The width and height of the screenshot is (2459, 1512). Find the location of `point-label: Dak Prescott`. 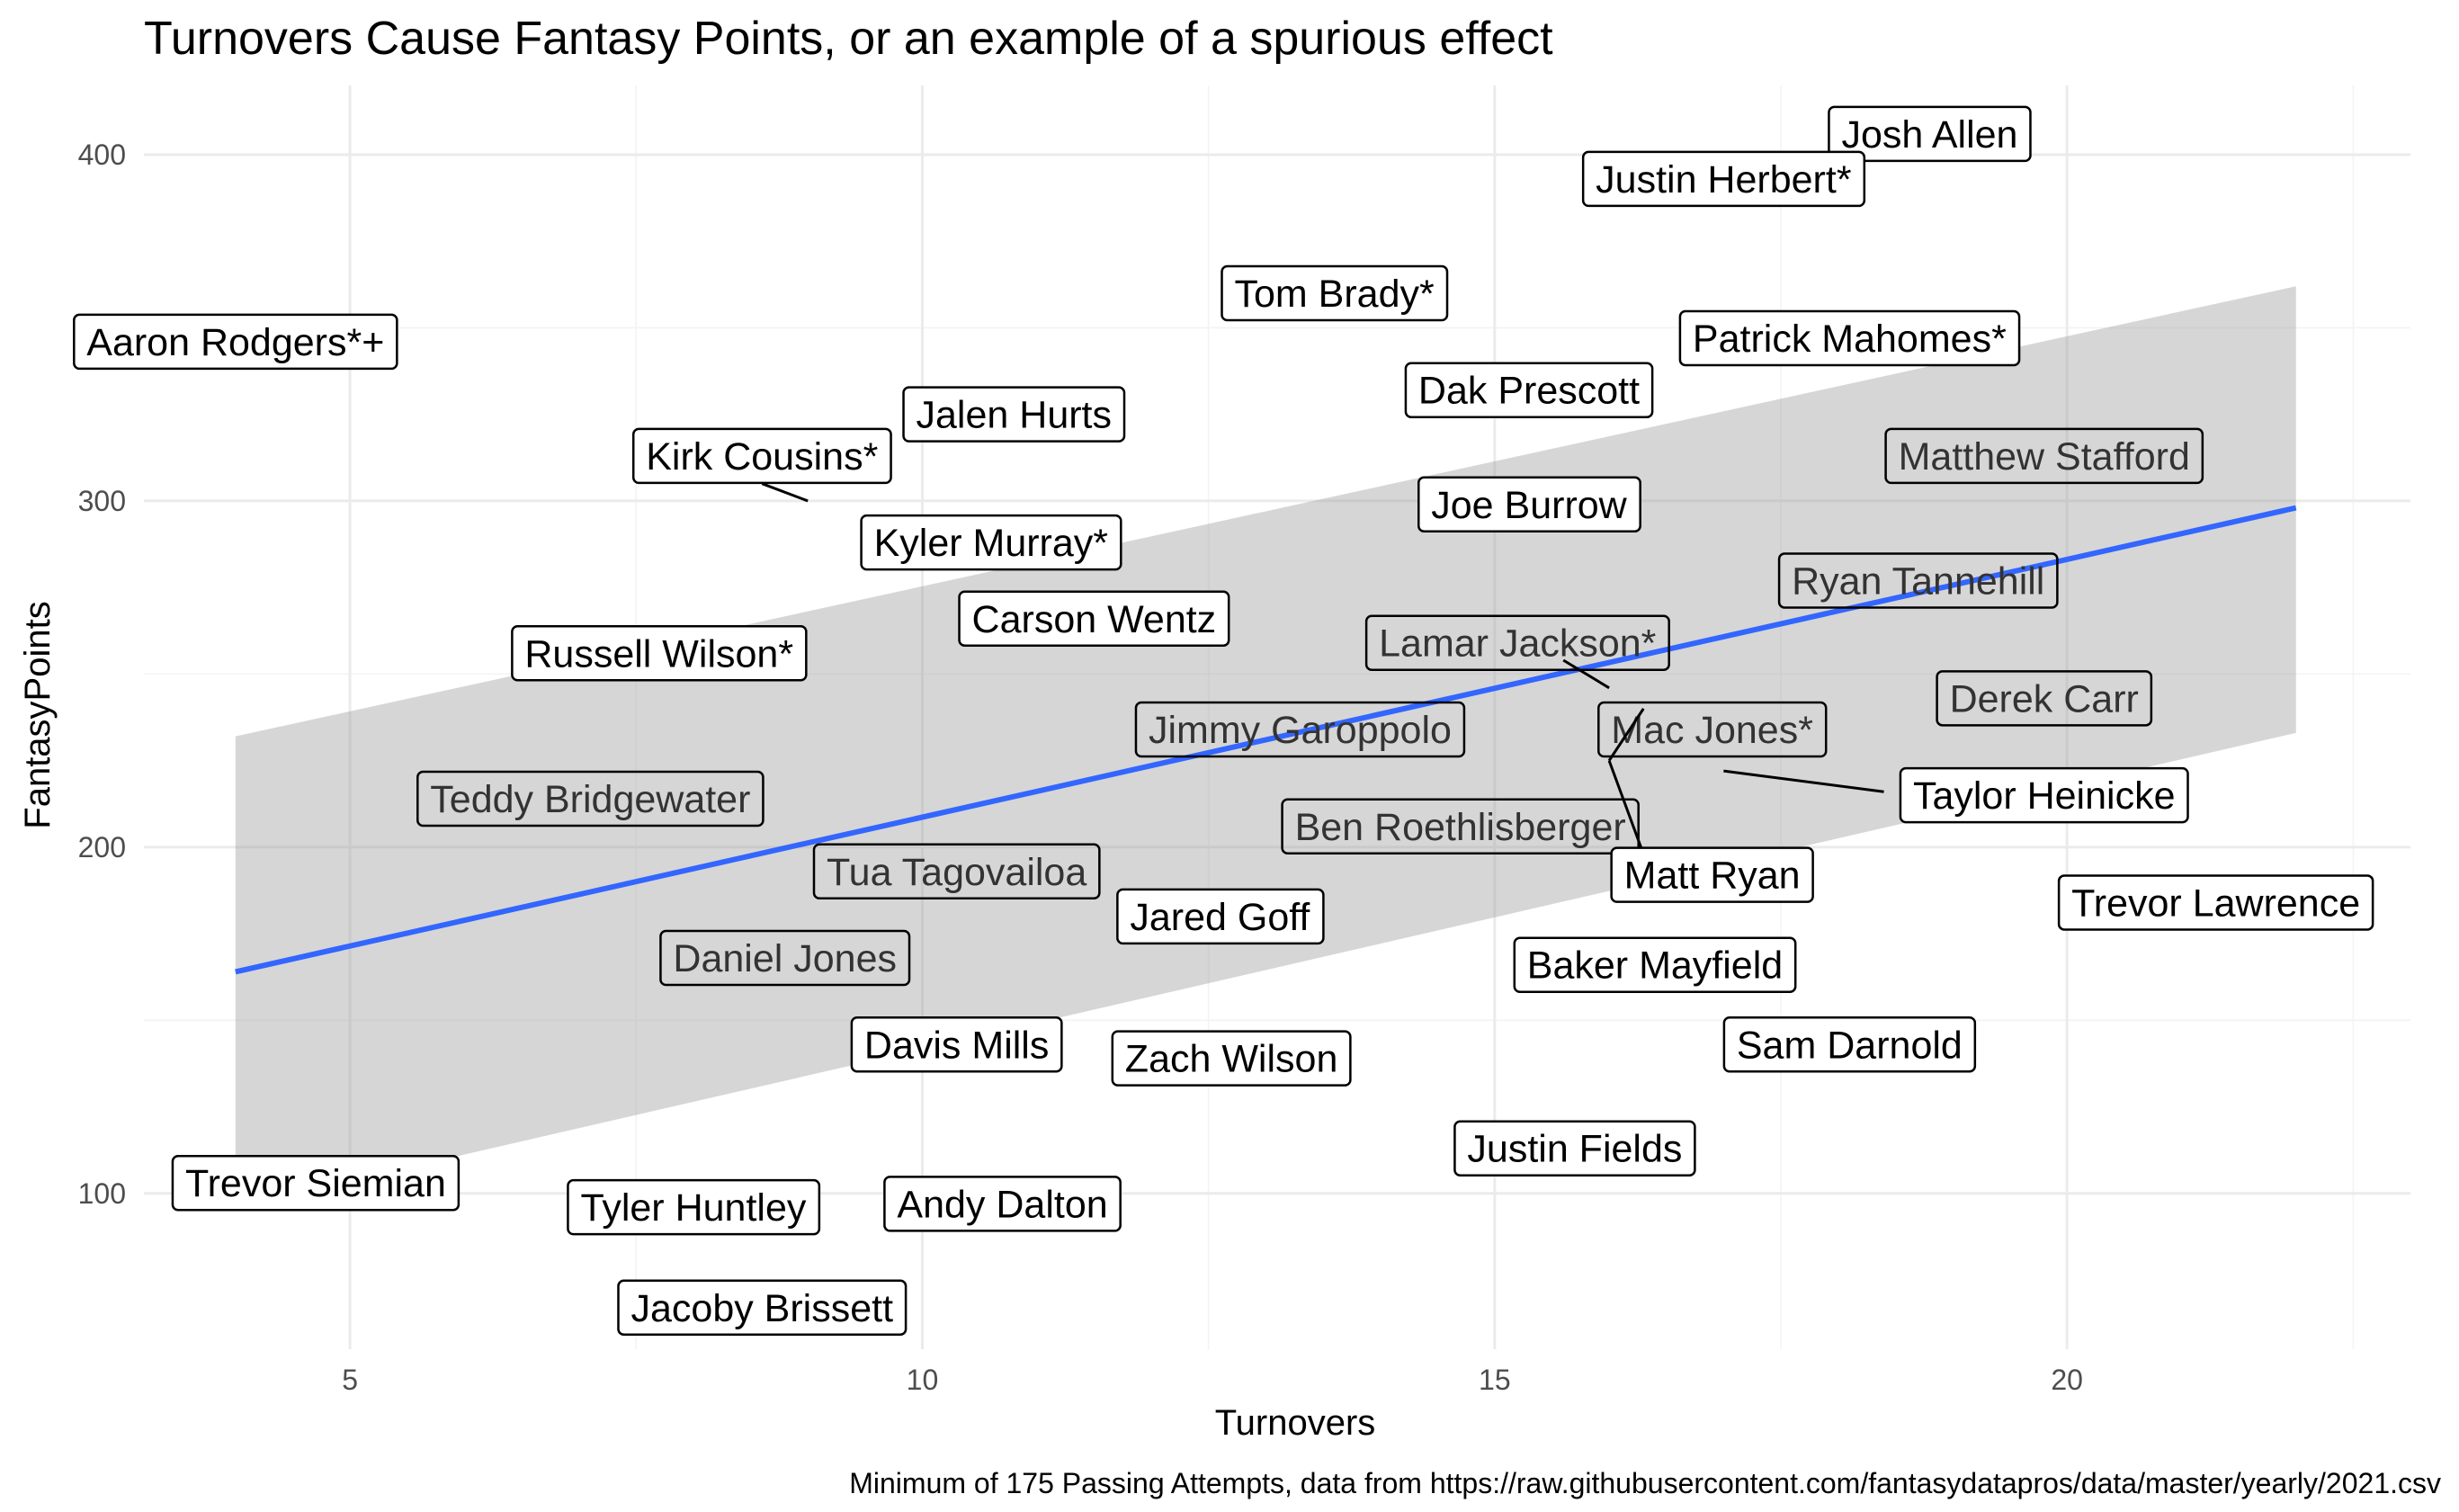

point-label: Dak Prescott is located at coordinates (1529, 390).